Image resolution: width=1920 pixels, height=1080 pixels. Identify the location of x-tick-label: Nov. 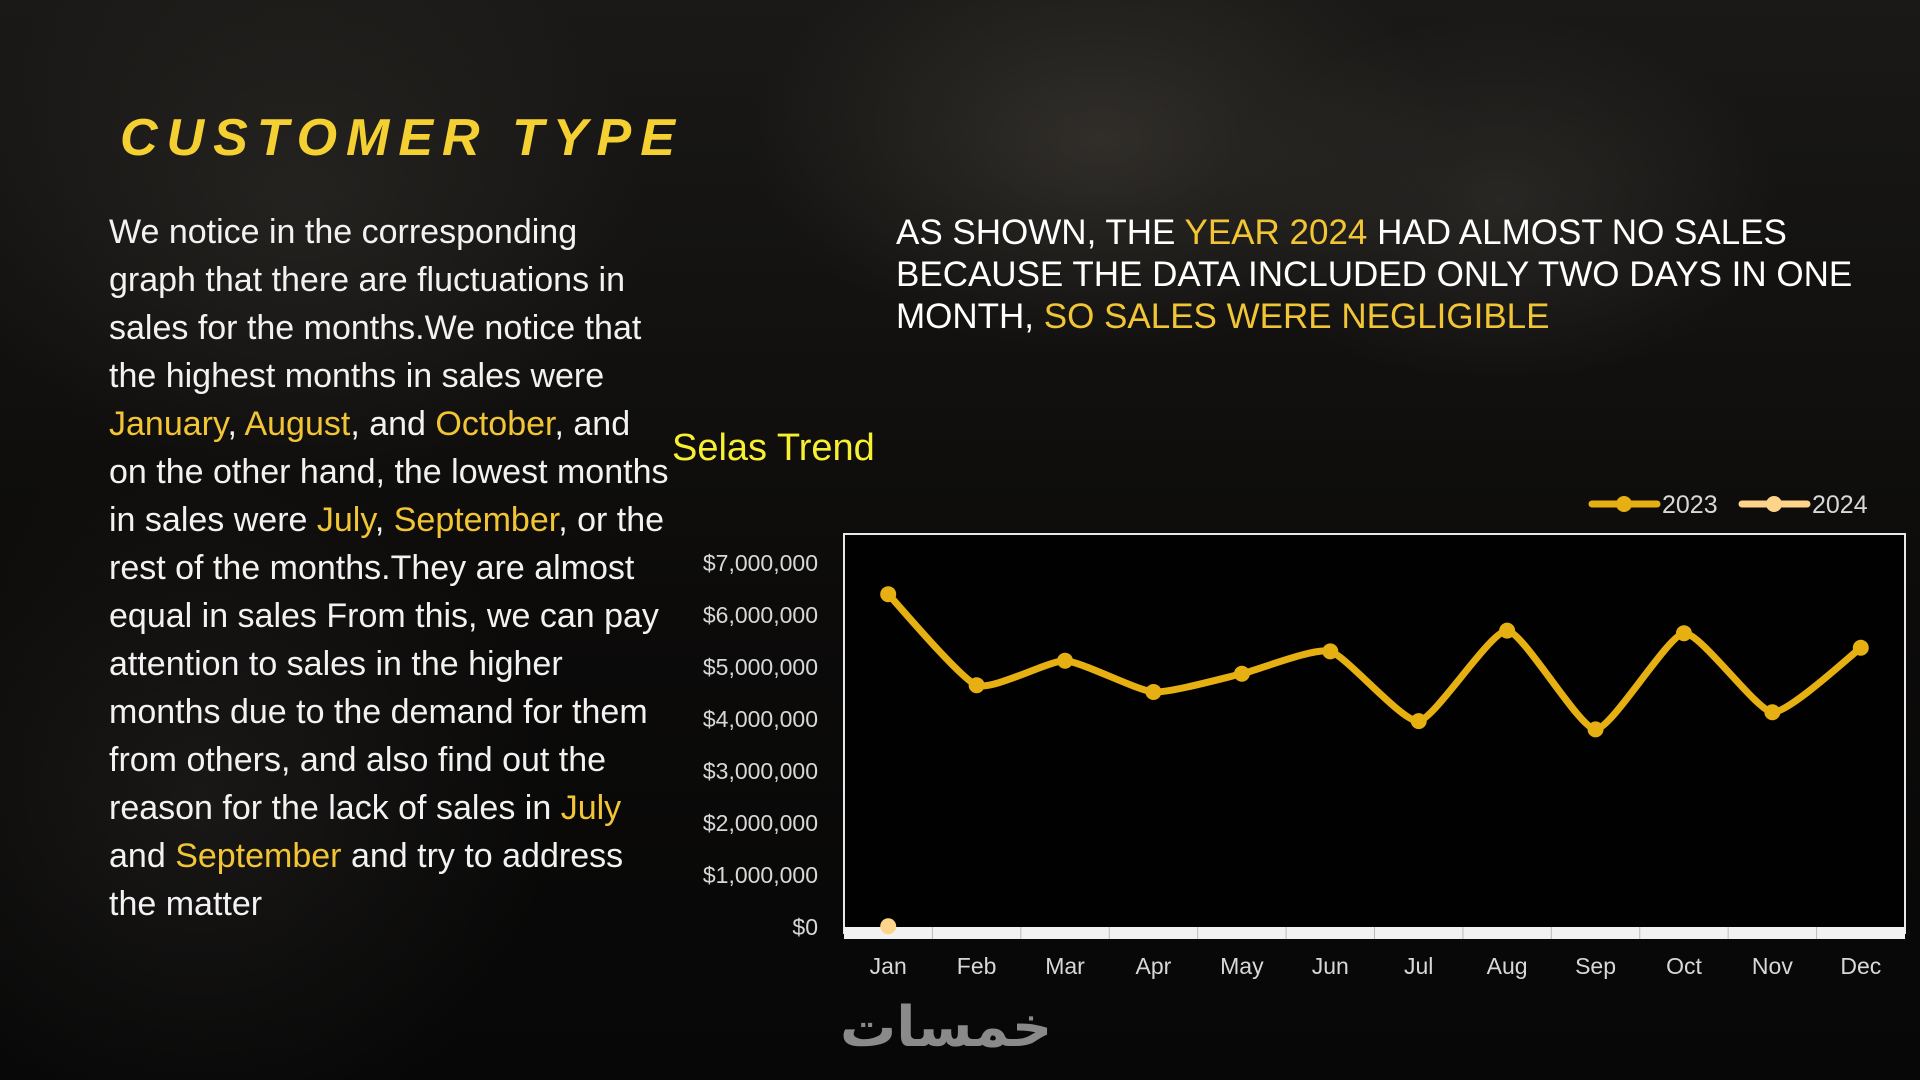
(1772, 966).